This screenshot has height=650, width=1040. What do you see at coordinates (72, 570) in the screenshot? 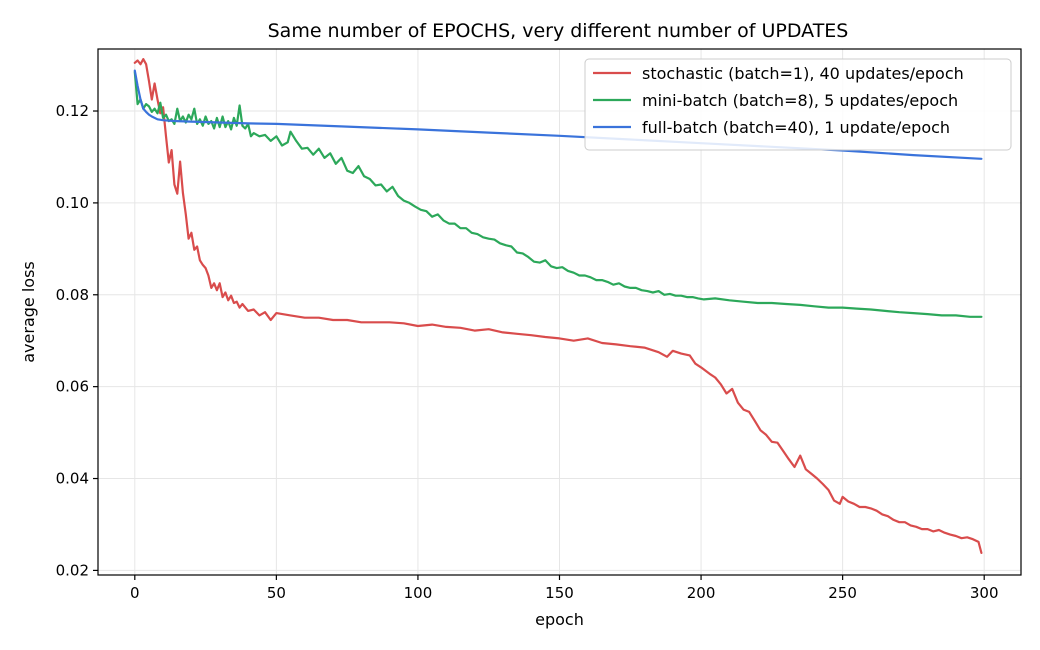
I see `y-tick-label: 0.02` at bounding box center [72, 570].